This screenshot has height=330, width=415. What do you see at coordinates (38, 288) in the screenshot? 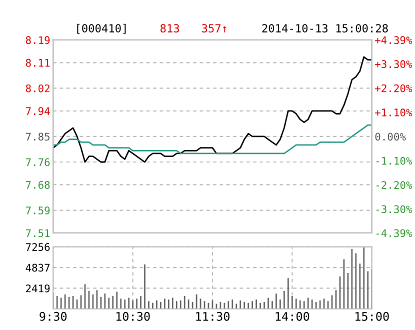
I see `y-tick-label: 2419` at bounding box center [38, 288].